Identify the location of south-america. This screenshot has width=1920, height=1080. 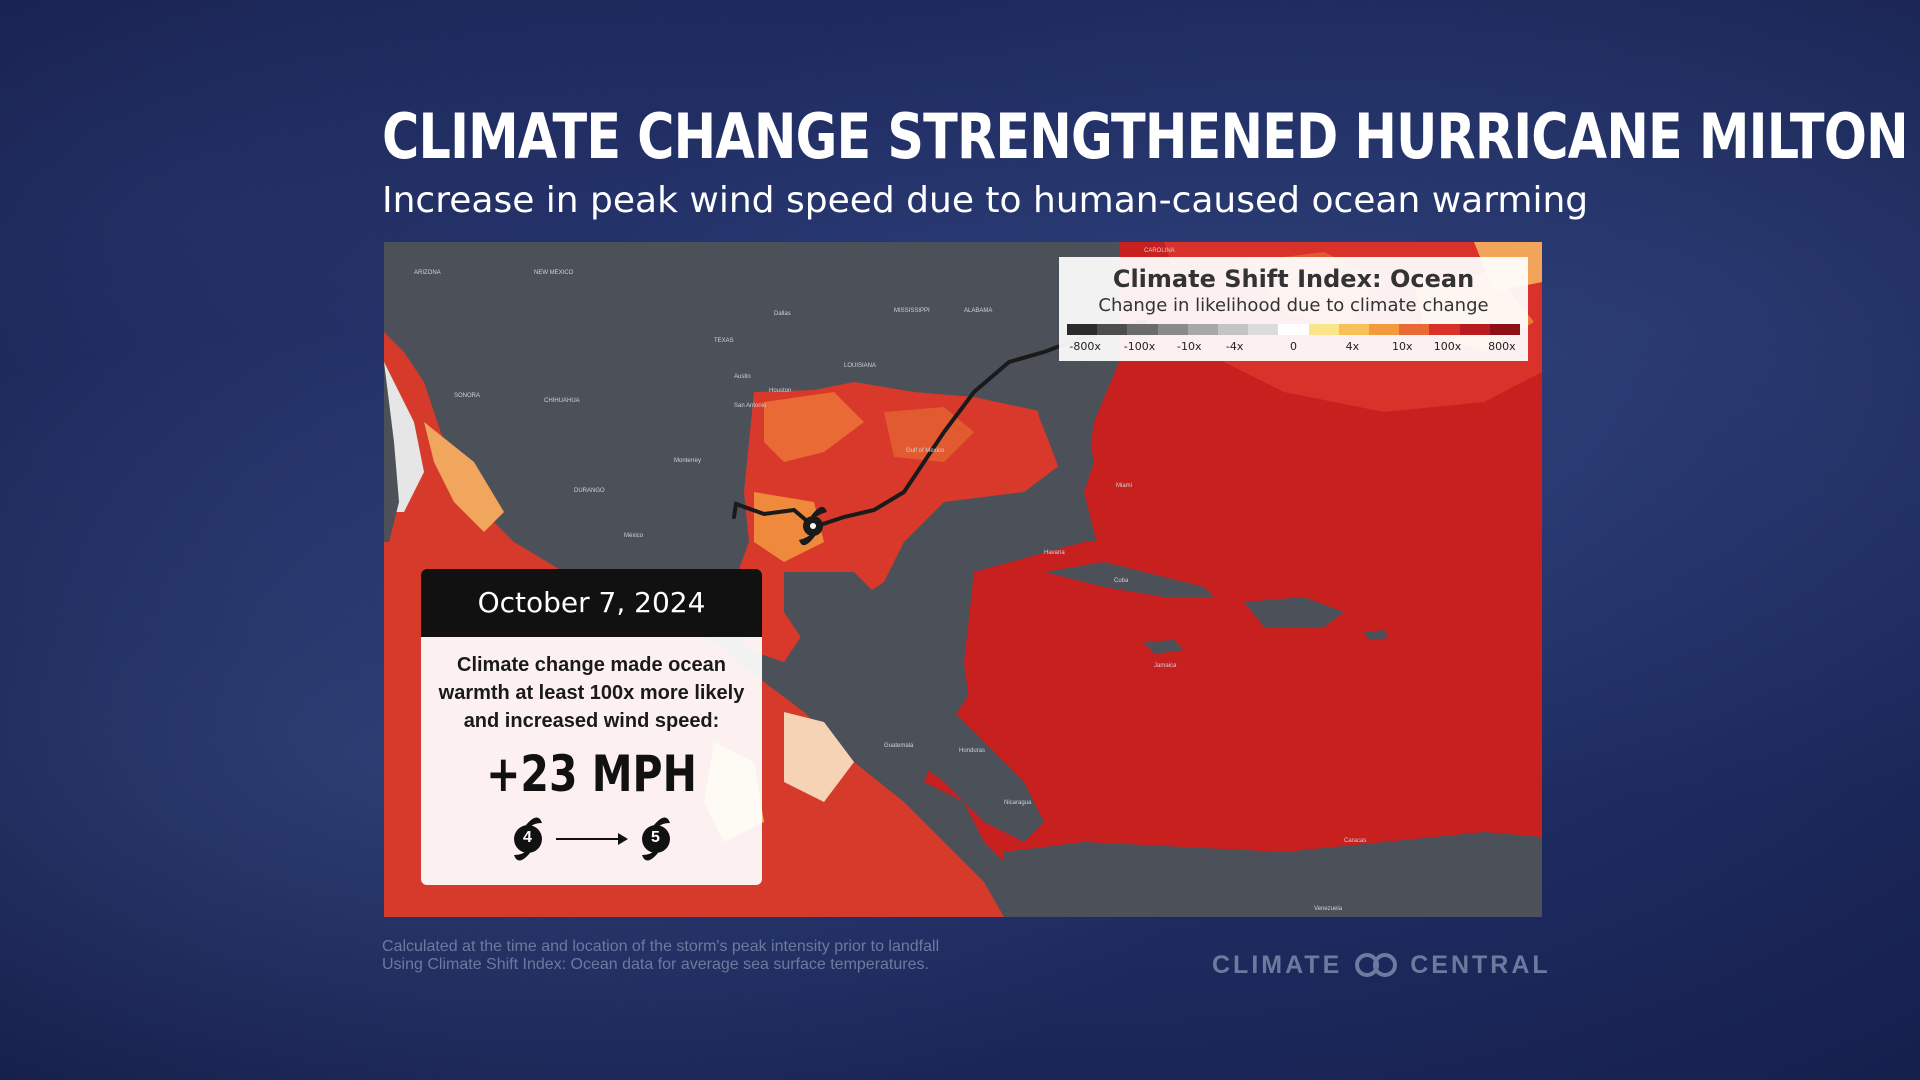
(1273, 874).